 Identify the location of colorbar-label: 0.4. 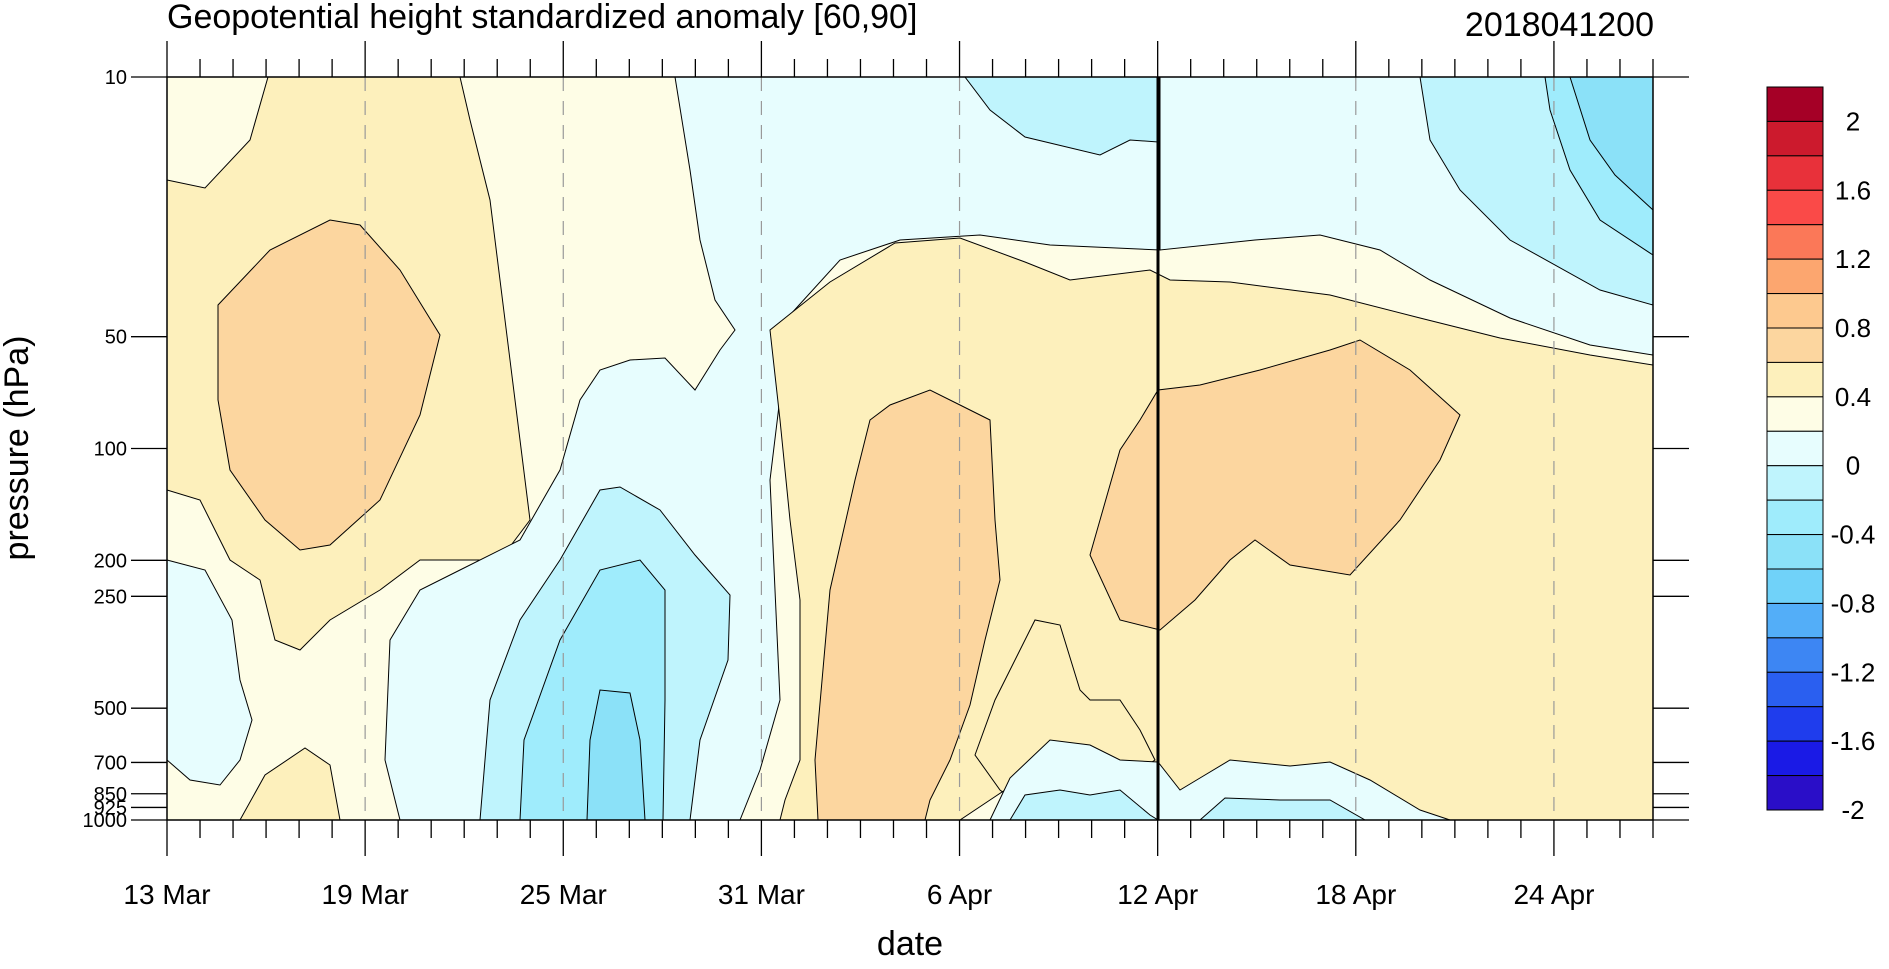
(1853, 397).